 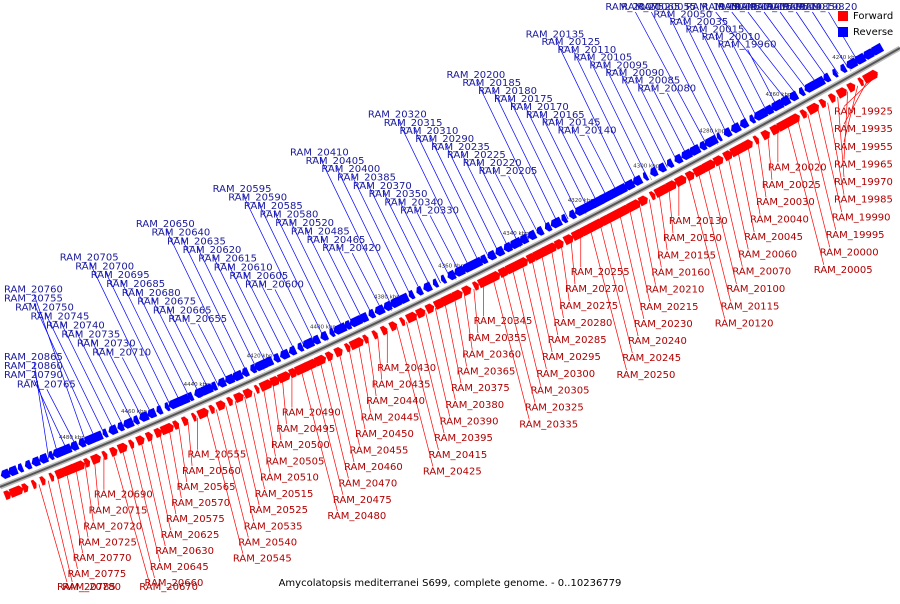 I want to click on reverse-gene-label: RAM_20050, so click(x=682, y=15).